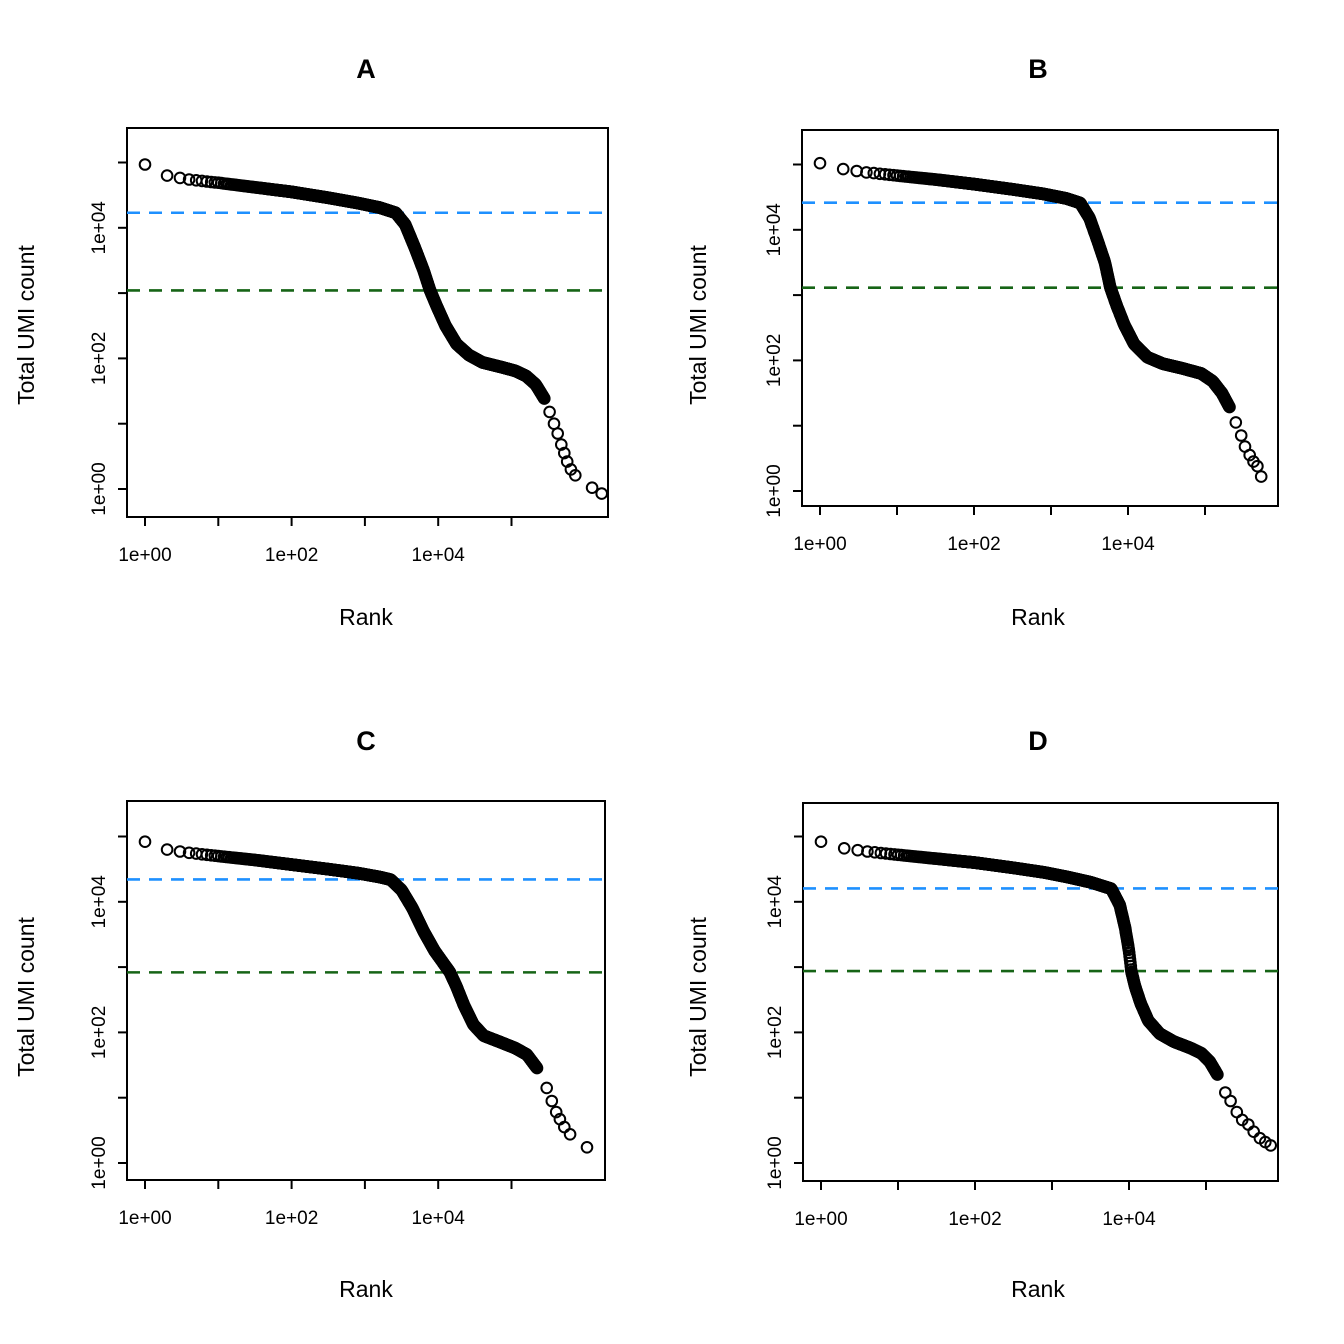 The image size is (1344, 1344). Describe the element at coordinates (366, 741) in the screenshot. I see `panel-title-c: C` at that location.